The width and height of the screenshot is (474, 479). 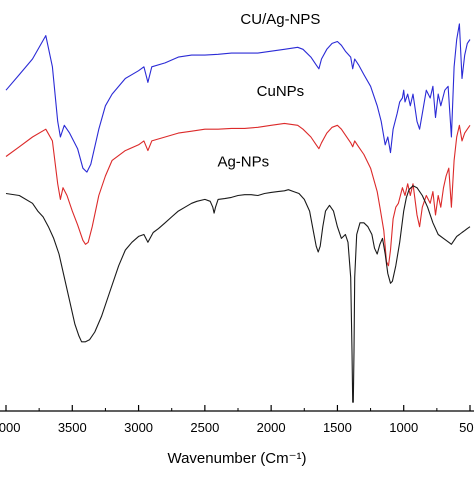 What do you see at coordinates (138, 427) in the screenshot?
I see `x-tick-label: 3000` at bounding box center [138, 427].